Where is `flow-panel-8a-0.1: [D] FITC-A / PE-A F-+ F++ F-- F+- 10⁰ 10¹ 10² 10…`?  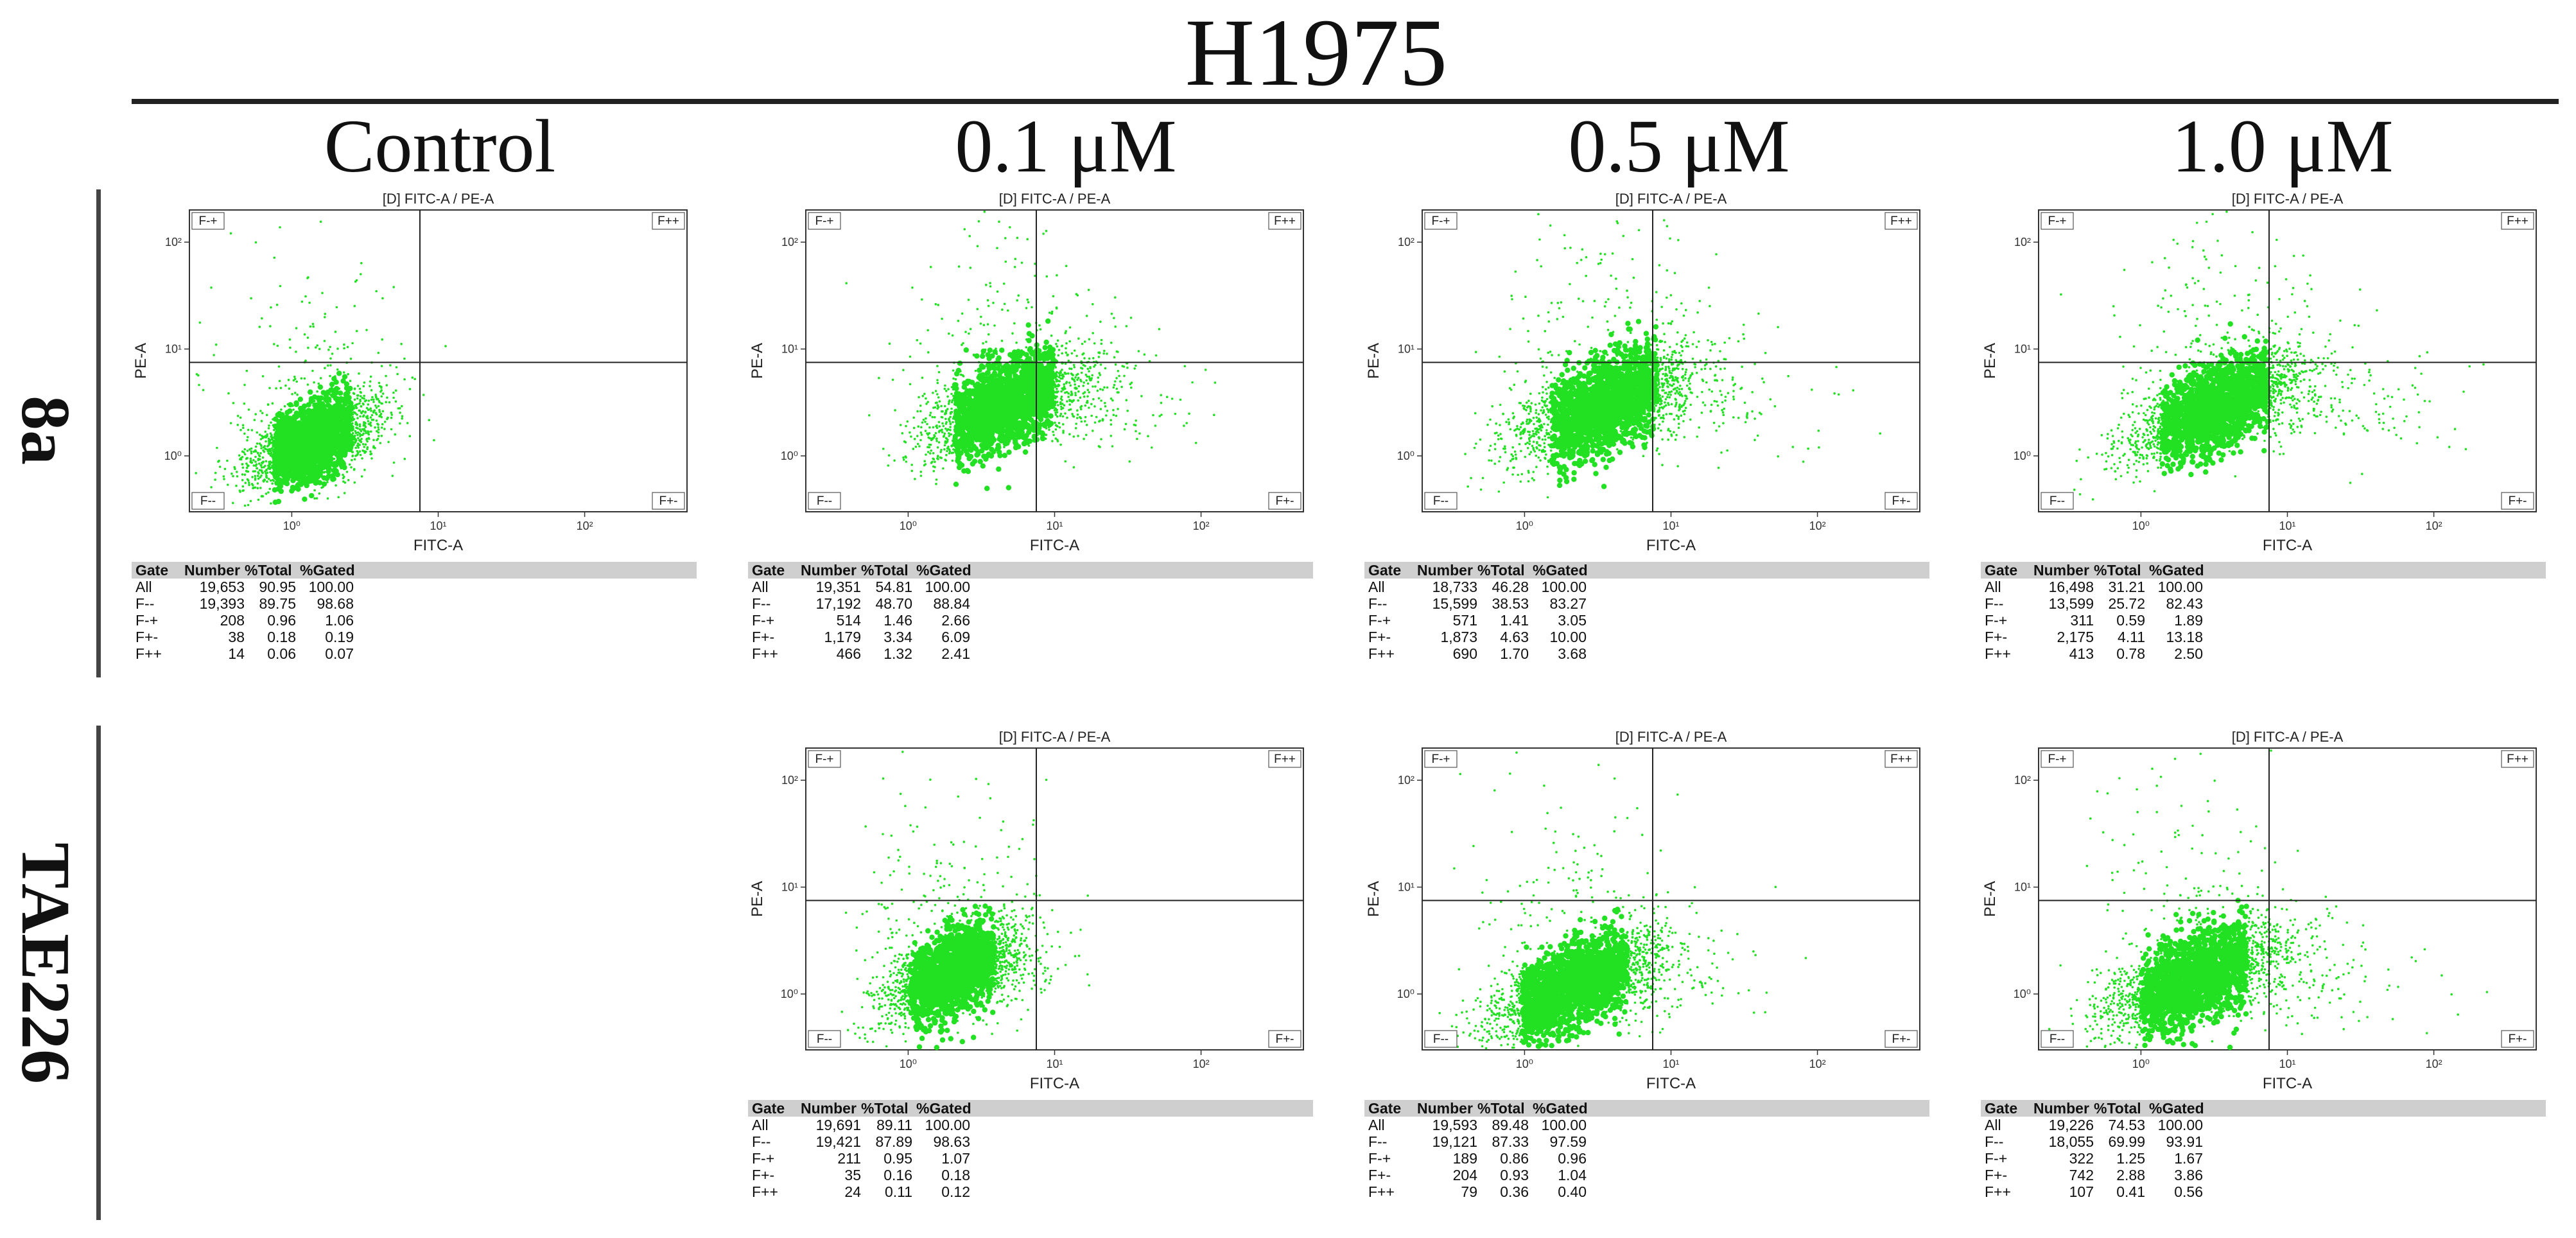
flow-panel-8a-0.1: [D] FITC-A / PE-A F-+ F++ F-- F+- 10⁰ 10¹ 10² 10… is located at coordinates (1030, 425).